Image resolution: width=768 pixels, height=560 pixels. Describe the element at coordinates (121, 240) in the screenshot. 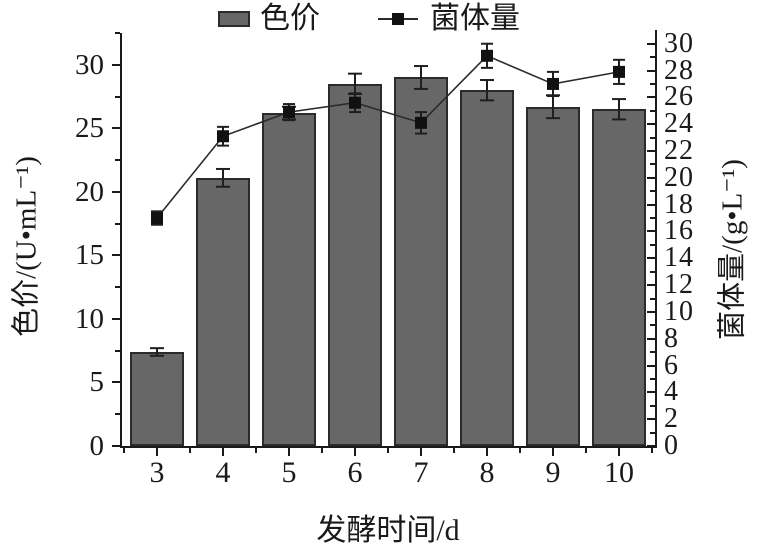

I see `left-axis-line` at that location.